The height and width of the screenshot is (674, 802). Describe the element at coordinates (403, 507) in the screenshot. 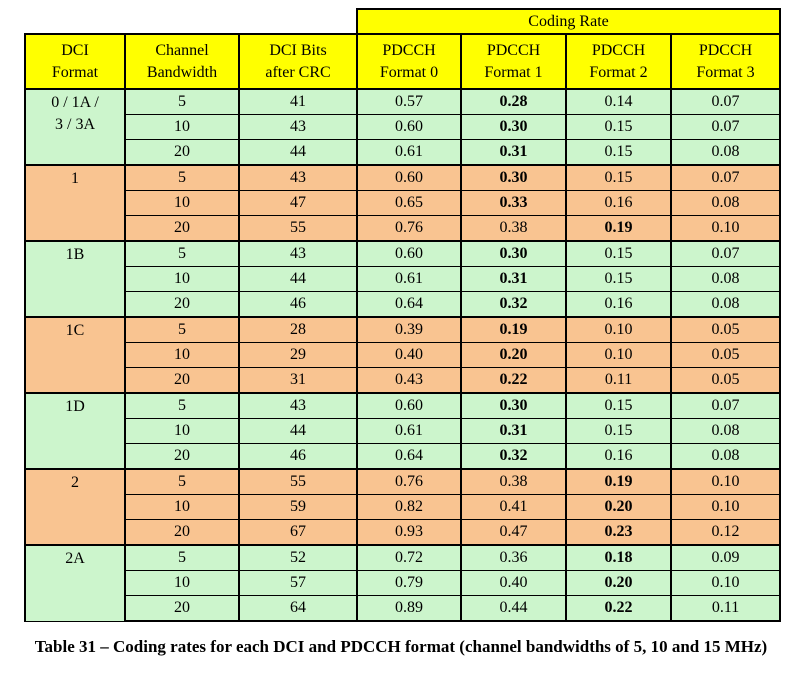

I see `table-row: 2 5 55 0.76 0.38 0.19 0.10` at that location.